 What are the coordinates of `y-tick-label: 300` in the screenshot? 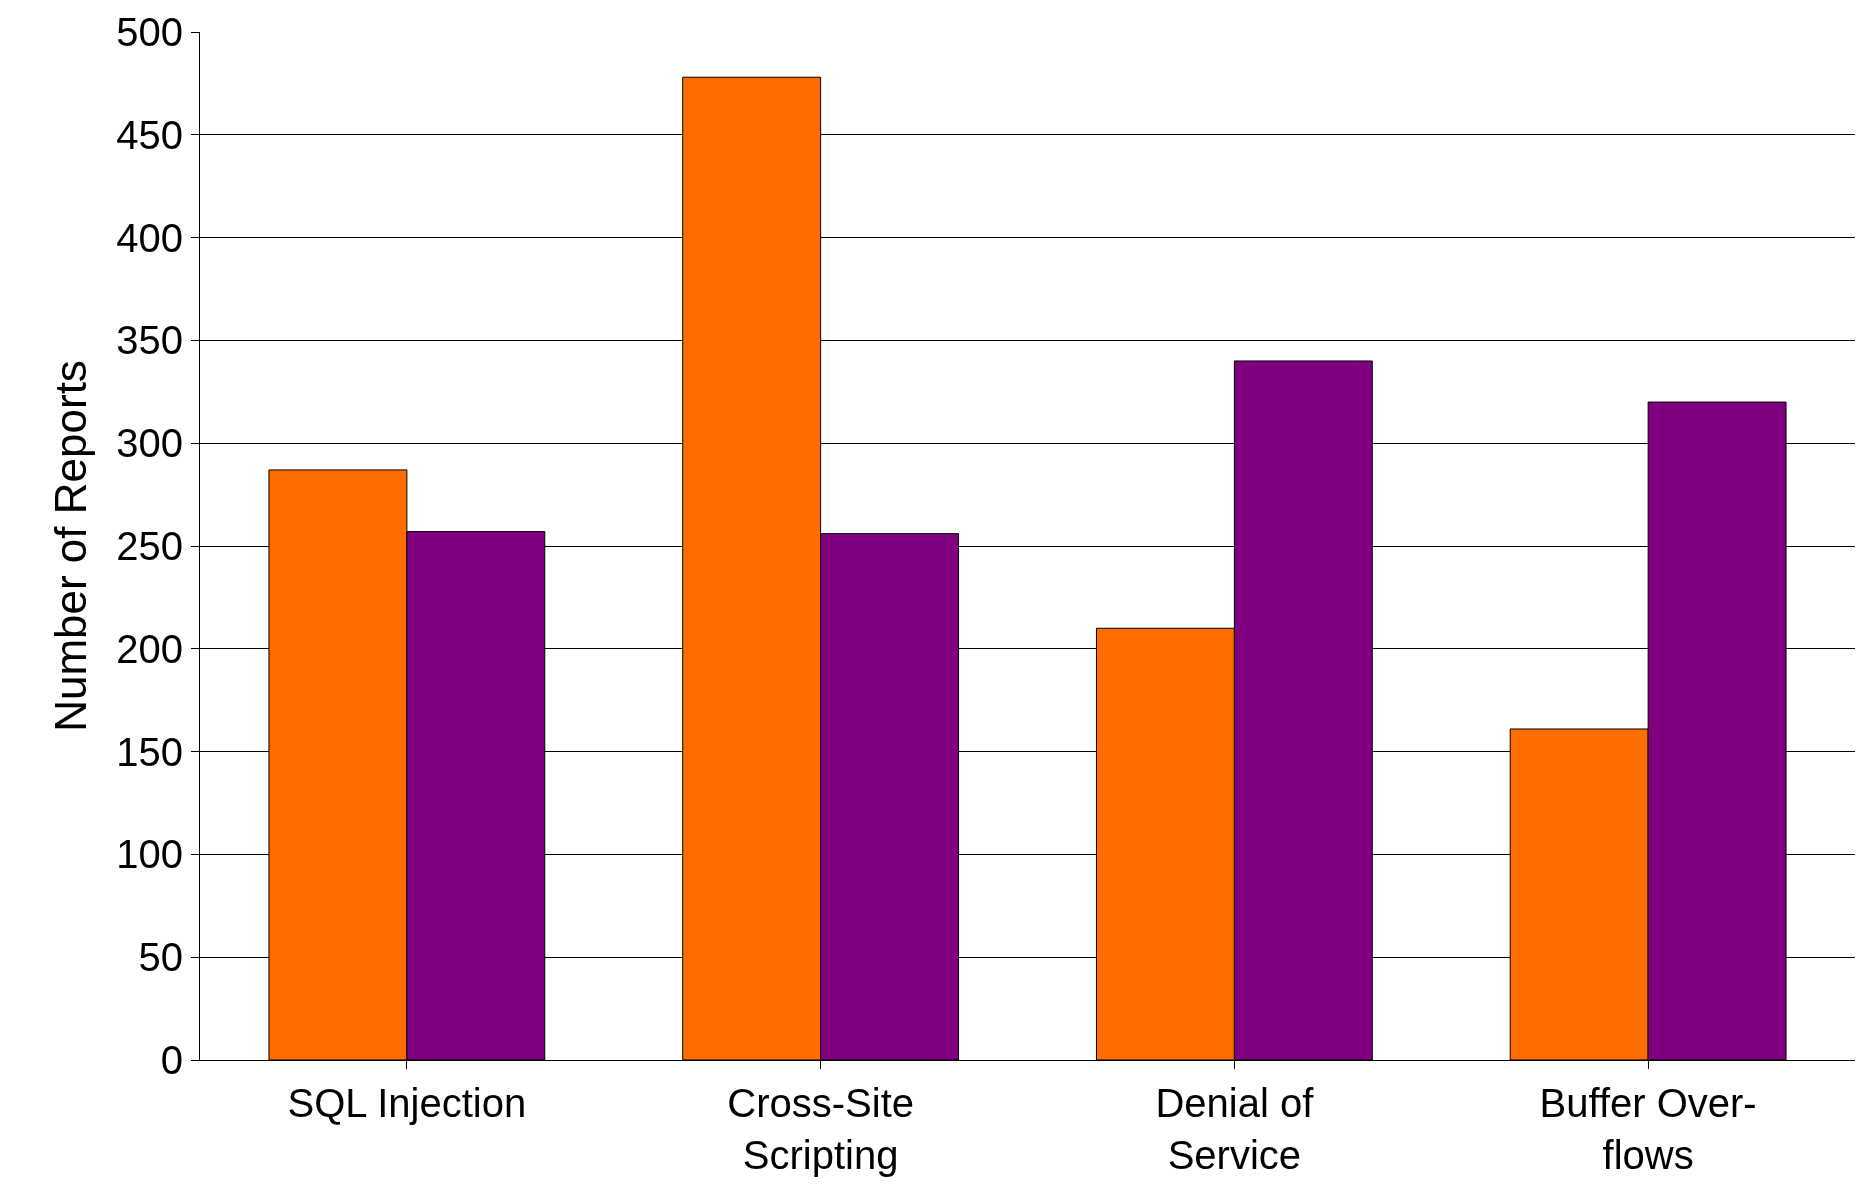 It's located at (149, 443).